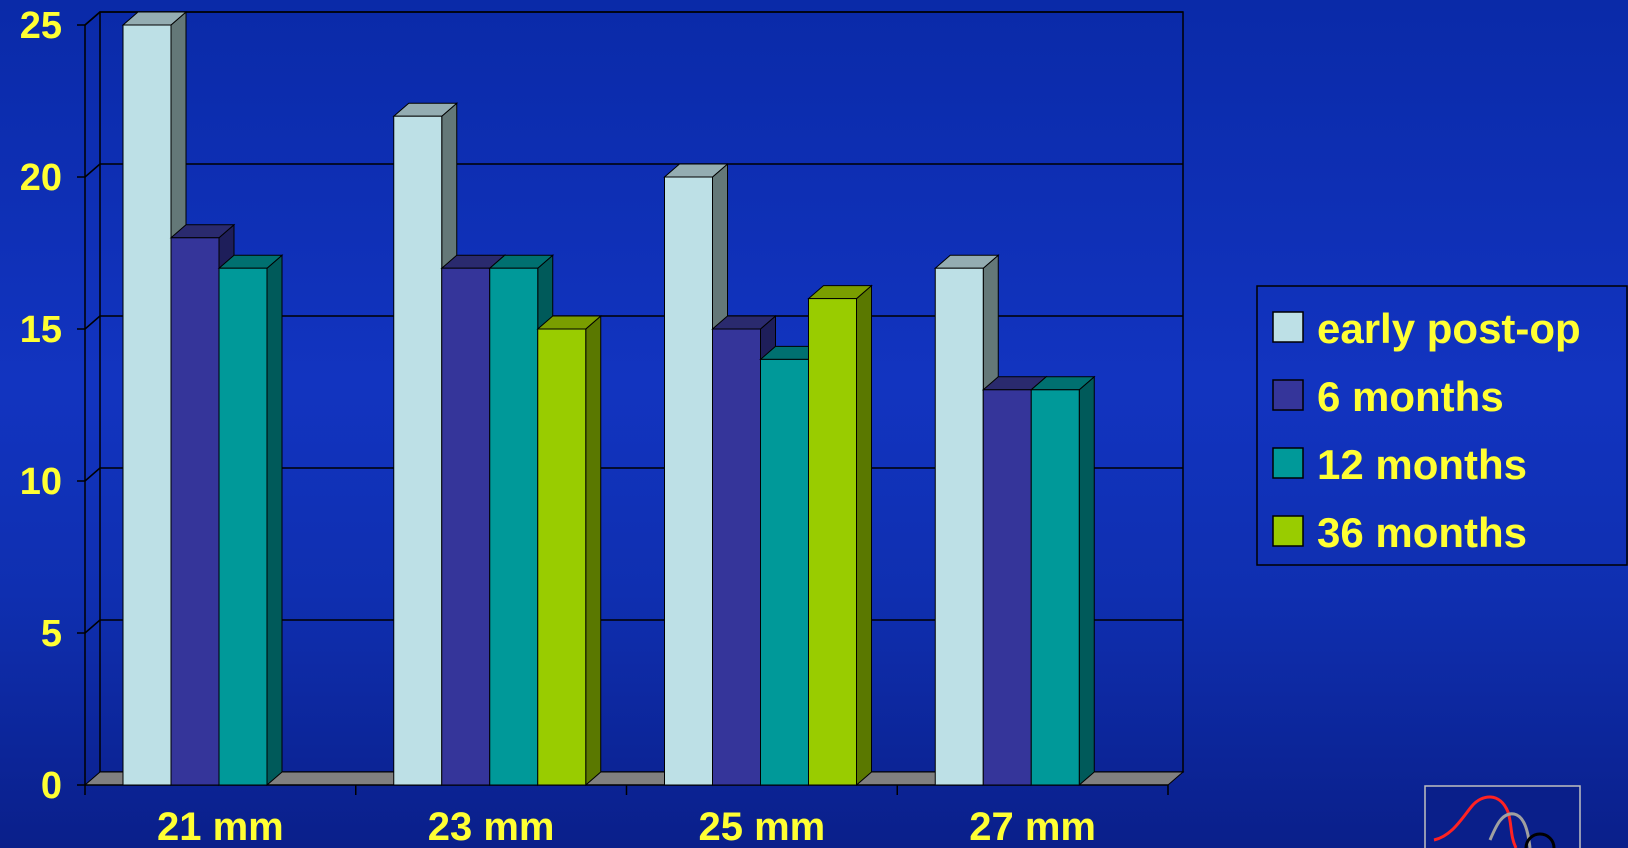 The height and width of the screenshot is (848, 1628). Describe the element at coordinates (41, 406) in the screenshot. I see `y-axis-ticks: 0 5 10 15 20 25` at that location.